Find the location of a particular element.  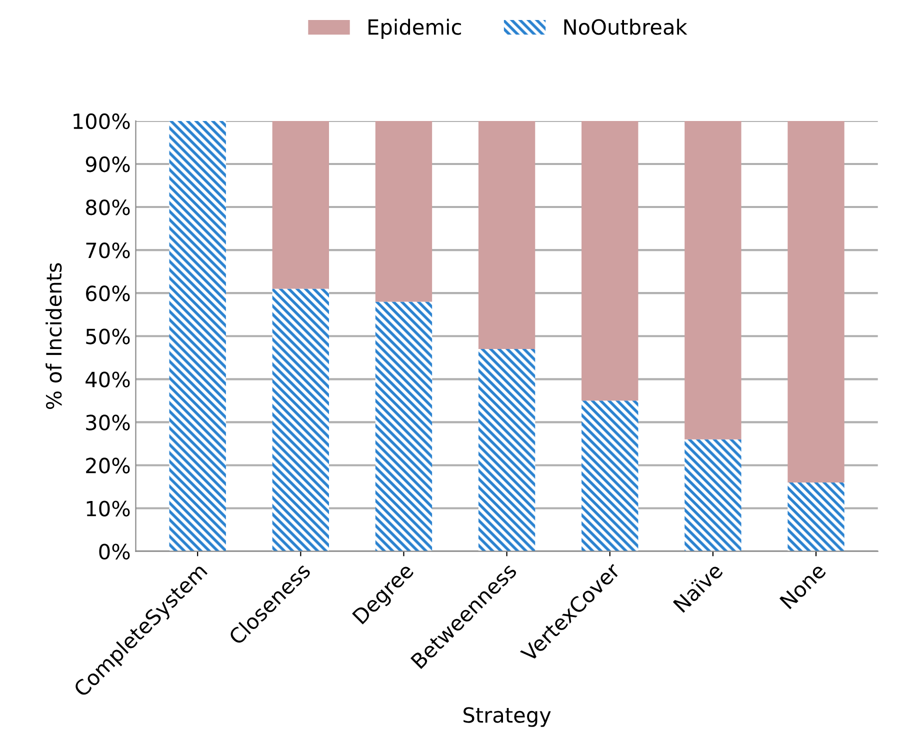

x-axis-title: Strategy is located at coordinates (507, 717).